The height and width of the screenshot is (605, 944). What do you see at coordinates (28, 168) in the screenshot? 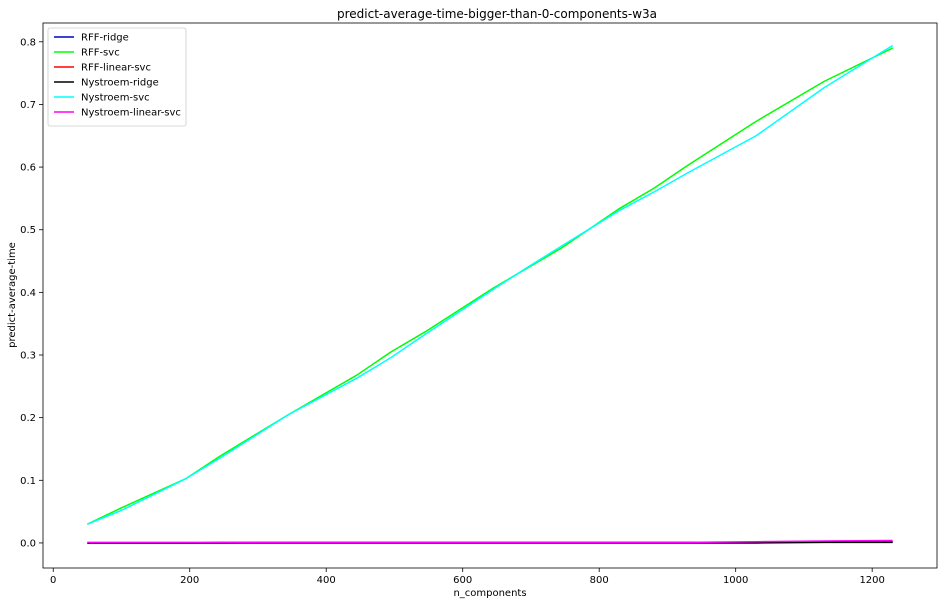
I see `y-tick-label: 0.6` at bounding box center [28, 168].